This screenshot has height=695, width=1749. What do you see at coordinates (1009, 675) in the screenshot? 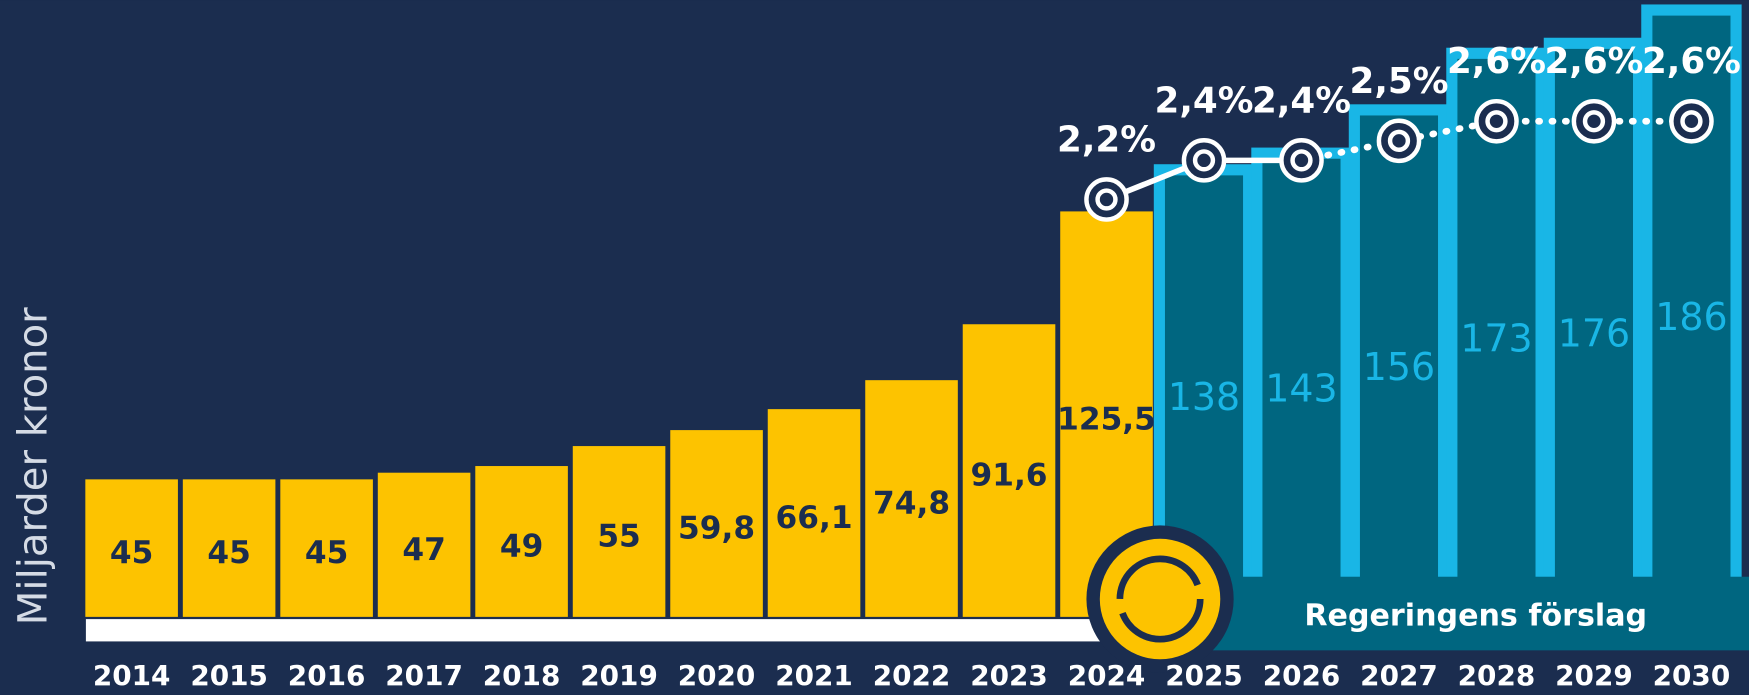
I see `x-tick-label: 2023` at bounding box center [1009, 675].